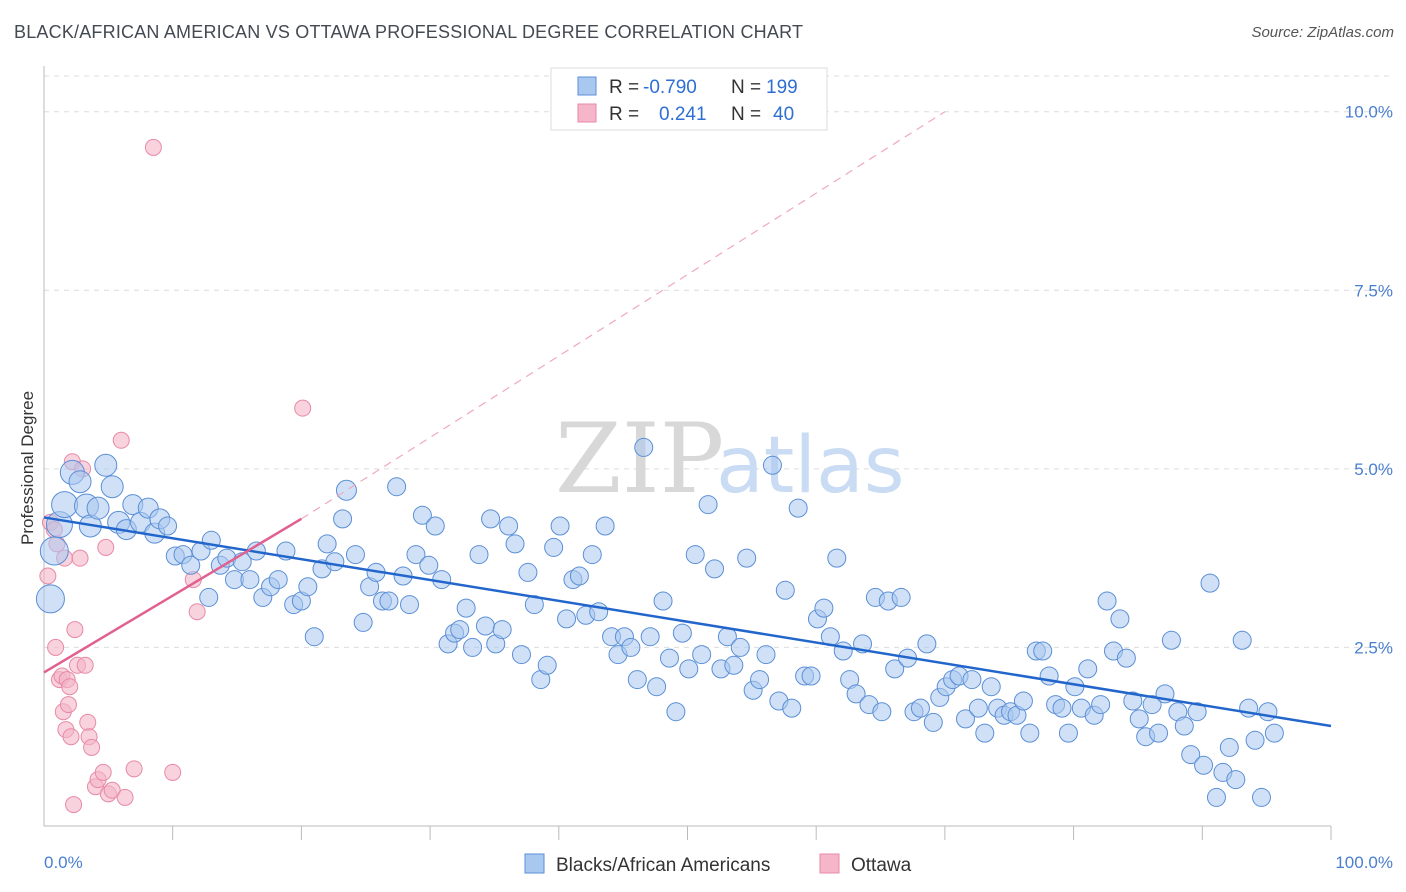 The width and height of the screenshot is (1406, 892). What do you see at coordinates (27, 468) in the screenshot?
I see `y-axis-title: Professional Degree` at bounding box center [27, 468].